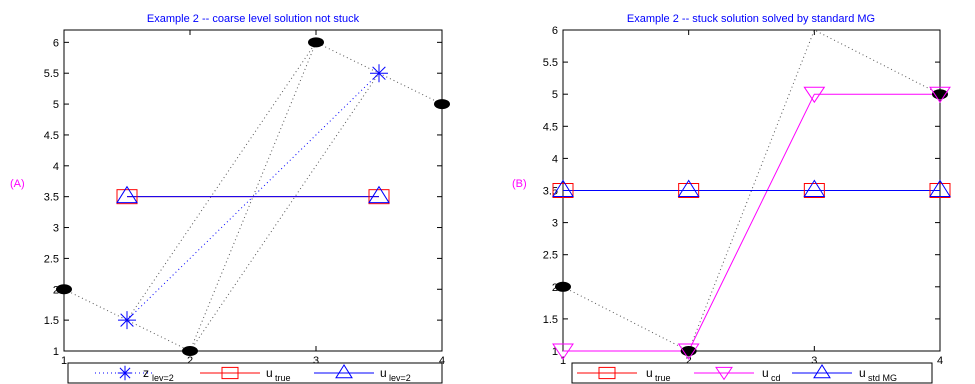 Image resolution: width=975 pixels, height=384 pixels. What do you see at coordinates (442, 361) in the screenshot?
I see `xtick-label-a-3: 4` at bounding box center [442, 361].